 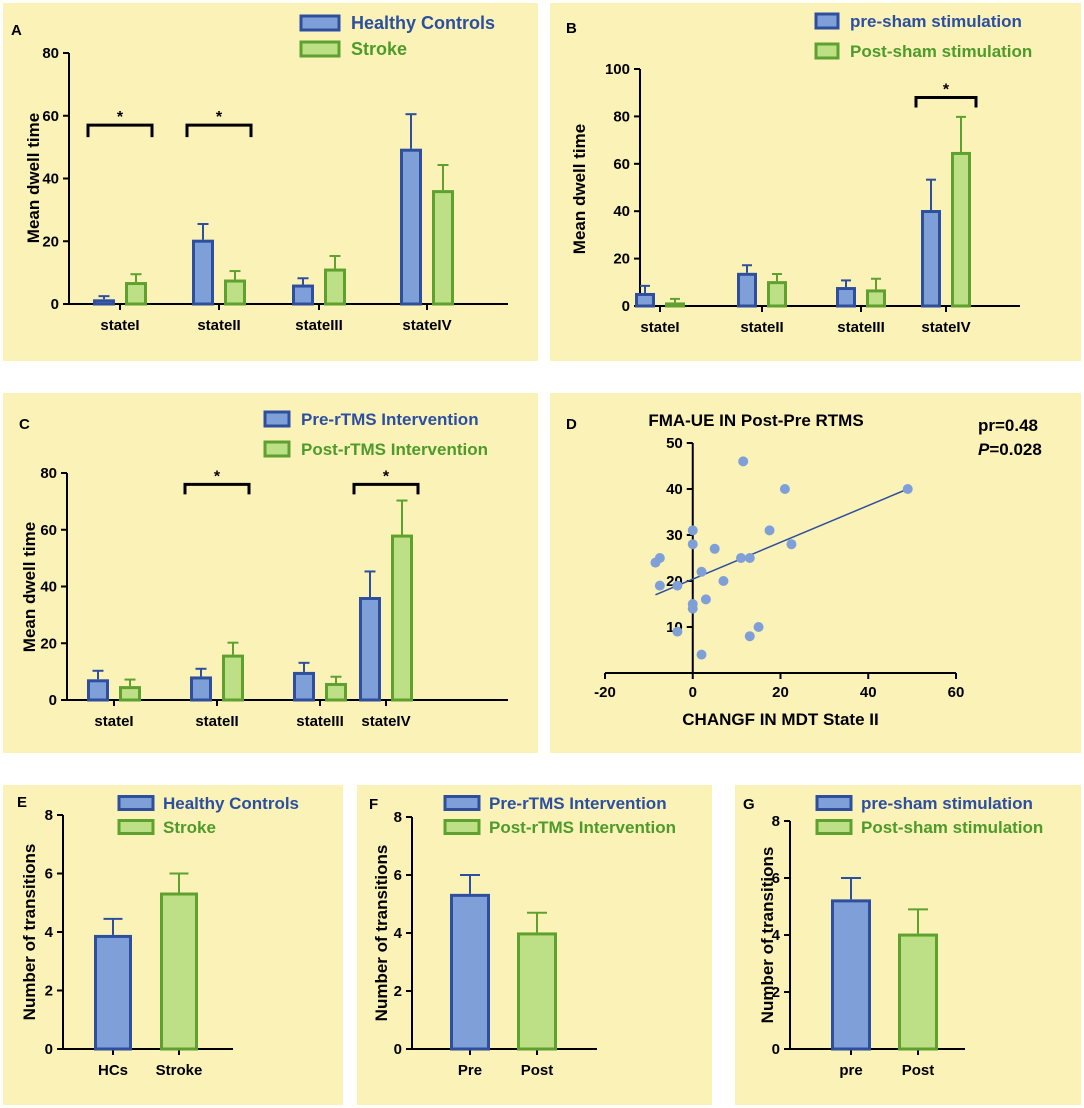 I want to click on stat-r: pr=0.48, so click(x=1008, y=425).